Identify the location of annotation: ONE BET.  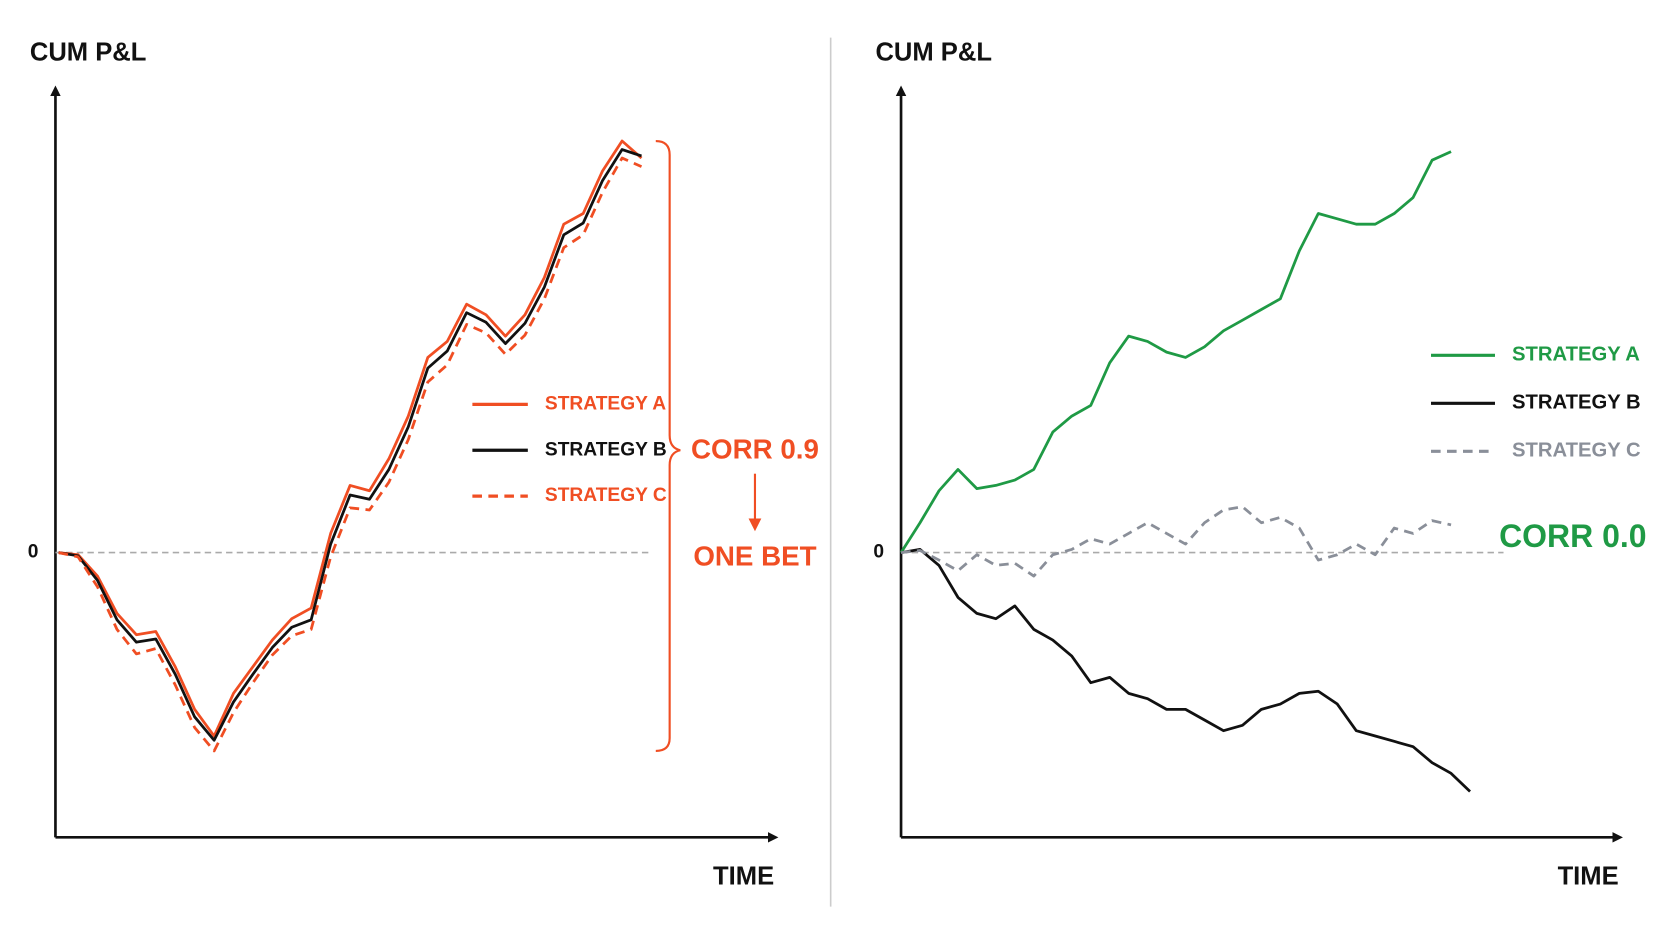
(754, 555).